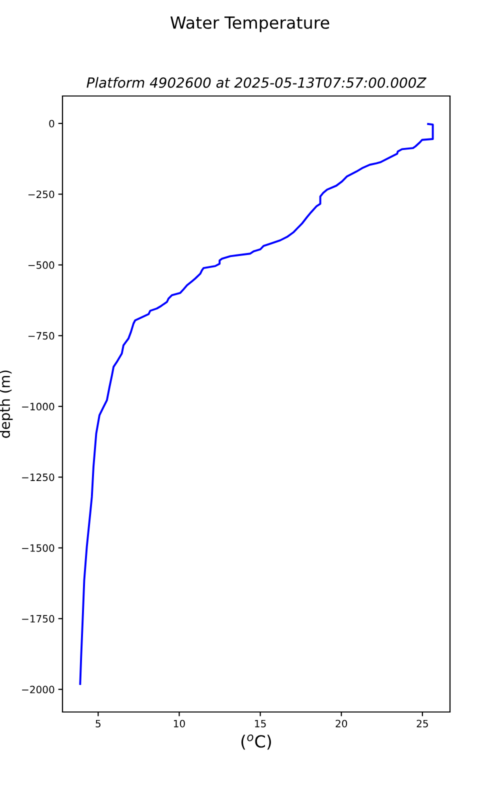 This screenshot has height=800, width=500. Describe the element at coordinates (250, 24) in the screenshot. I see `chart-title: Water Temperature` at that location.